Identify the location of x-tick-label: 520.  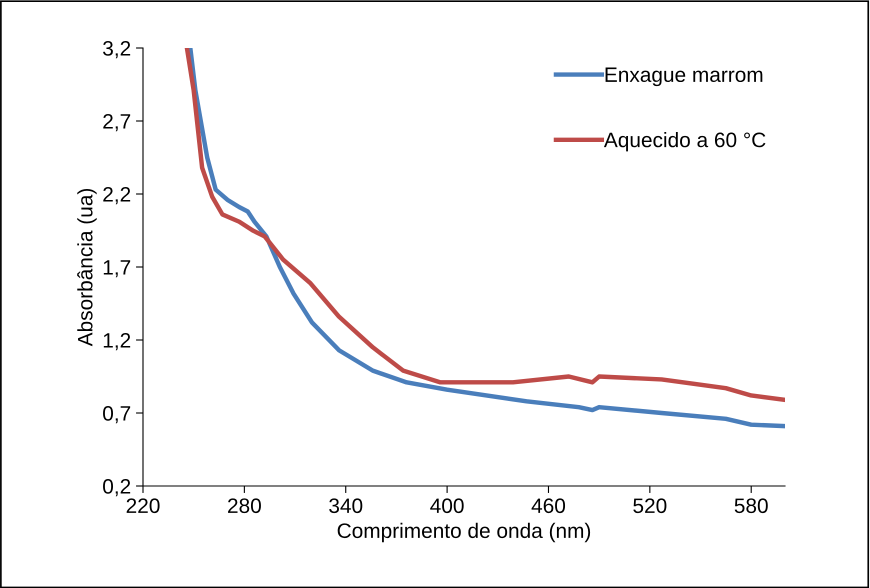
(649, 506).